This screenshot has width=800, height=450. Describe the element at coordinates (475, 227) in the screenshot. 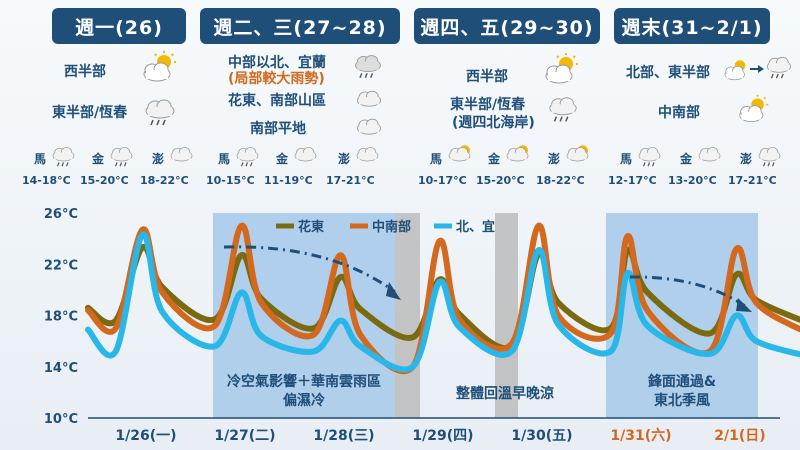

I see `legend-label: 北、宜` at that location.